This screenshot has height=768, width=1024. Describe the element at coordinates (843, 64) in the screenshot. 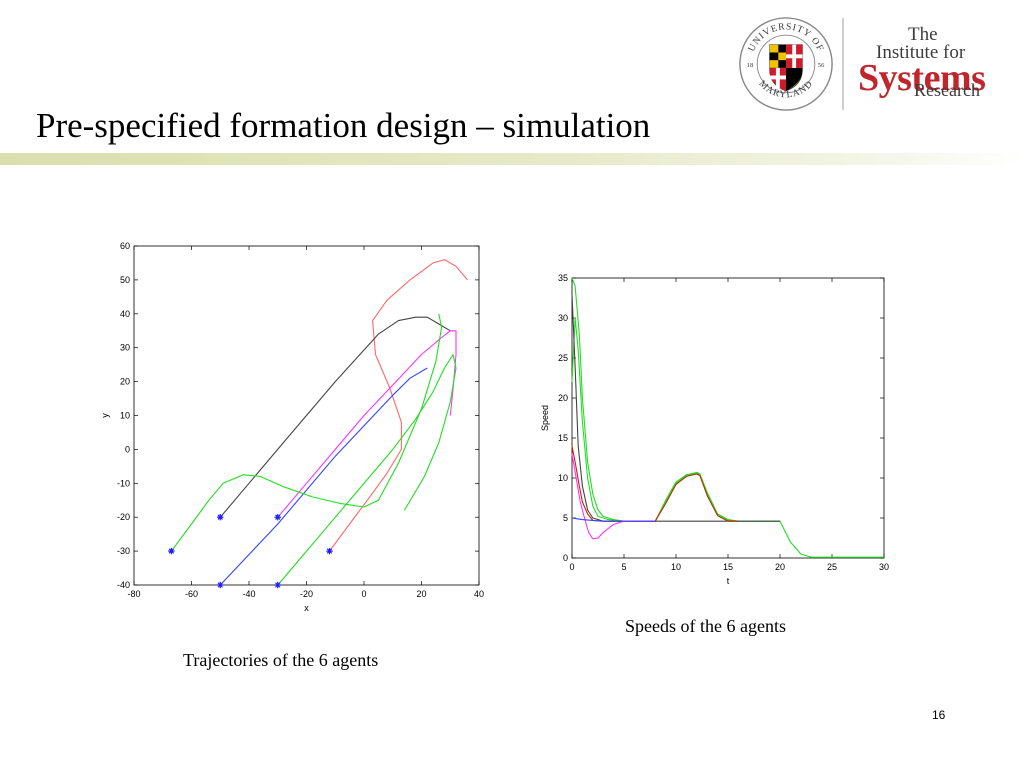

I see `logo-divider` at that location.